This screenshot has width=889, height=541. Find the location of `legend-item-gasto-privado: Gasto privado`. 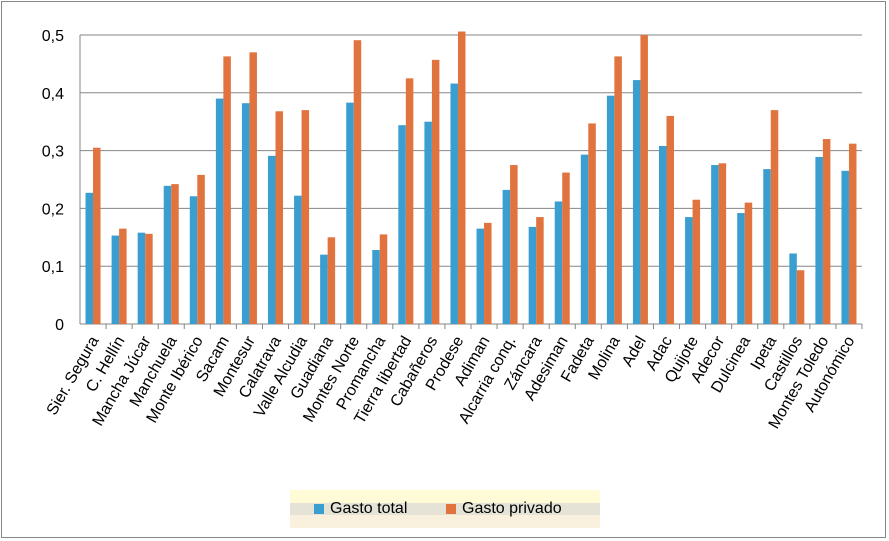

legend-item-gasto-privado: Gasto privado is located at coordinates (504, 509).